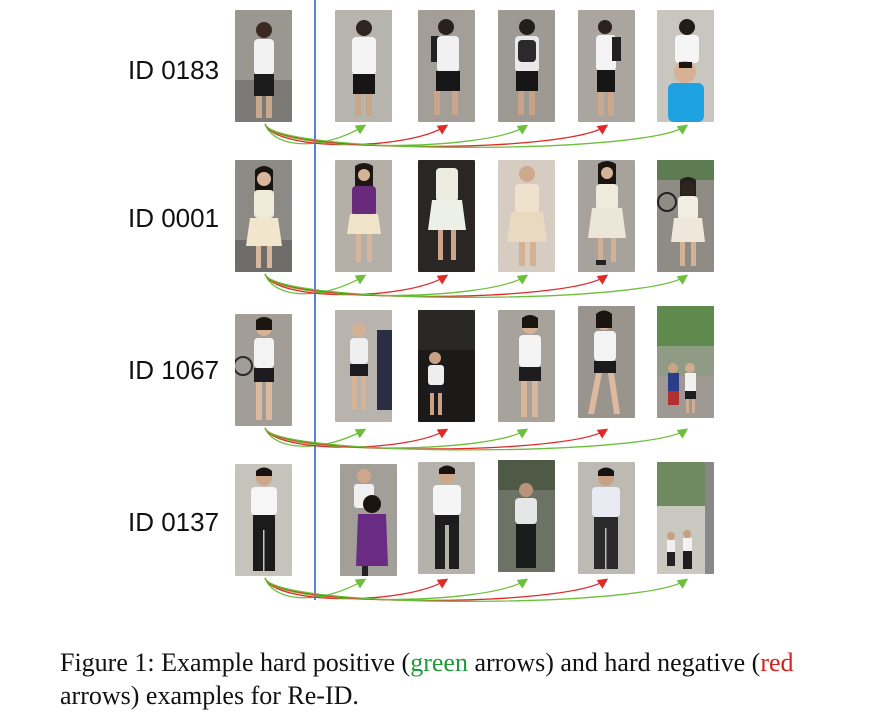 This screenshot has width=885, height=725. I want to click on caption-text-middle: arrows) and hard negative (, so click(614, 662).